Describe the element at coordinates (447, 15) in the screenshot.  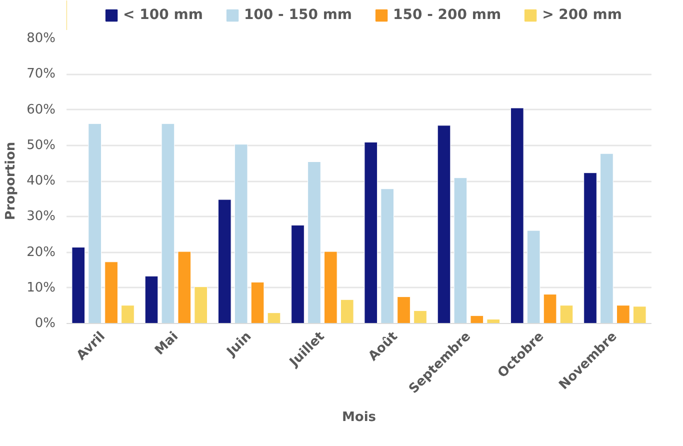
I see `legend-label: 150 - 200 mm` at that location.